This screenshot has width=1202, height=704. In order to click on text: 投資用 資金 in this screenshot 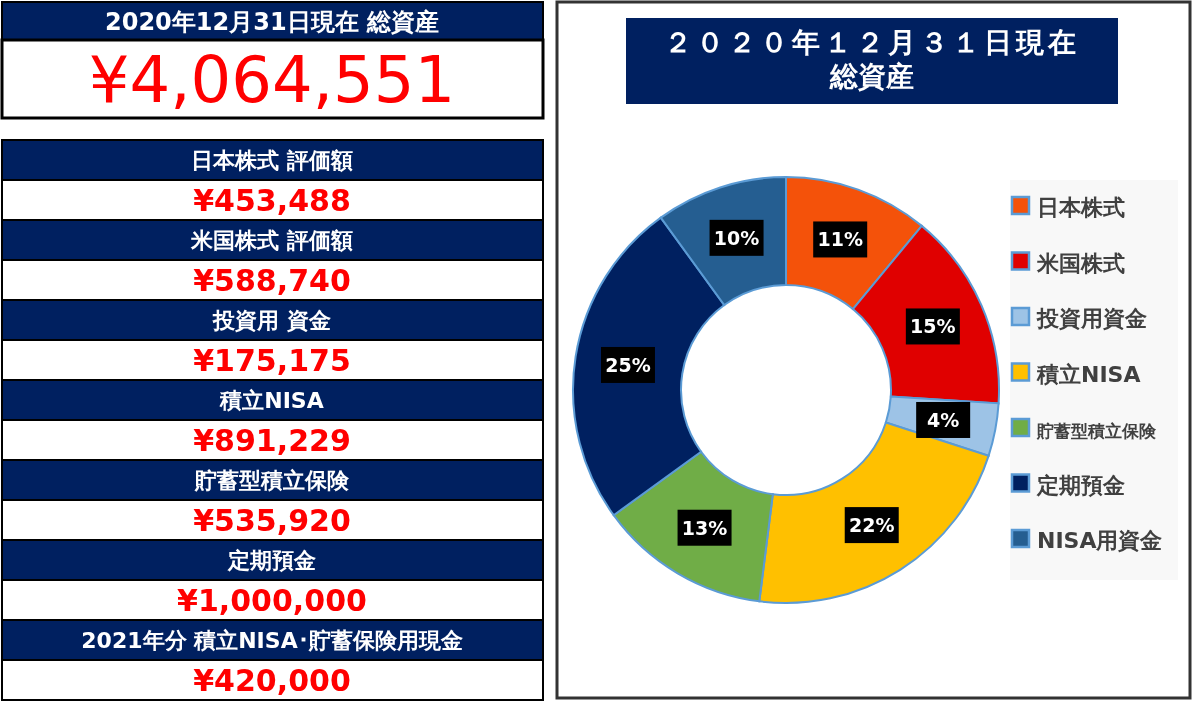, I will do `click(271, 320)`.